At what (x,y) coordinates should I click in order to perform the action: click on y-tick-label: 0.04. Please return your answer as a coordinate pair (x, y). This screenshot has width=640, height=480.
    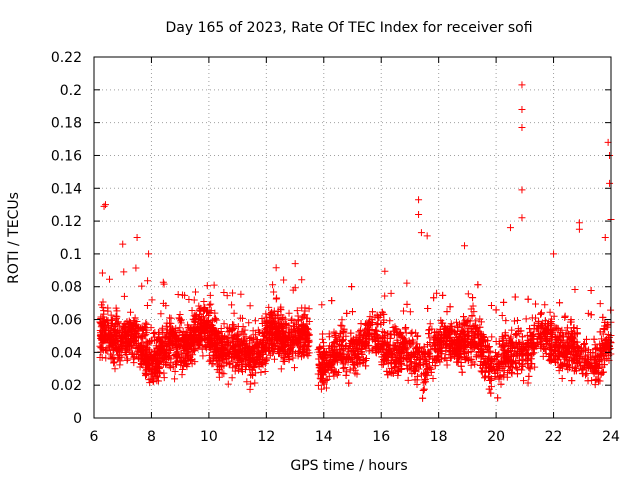
    Looking at the image, I should click on (66, 353).